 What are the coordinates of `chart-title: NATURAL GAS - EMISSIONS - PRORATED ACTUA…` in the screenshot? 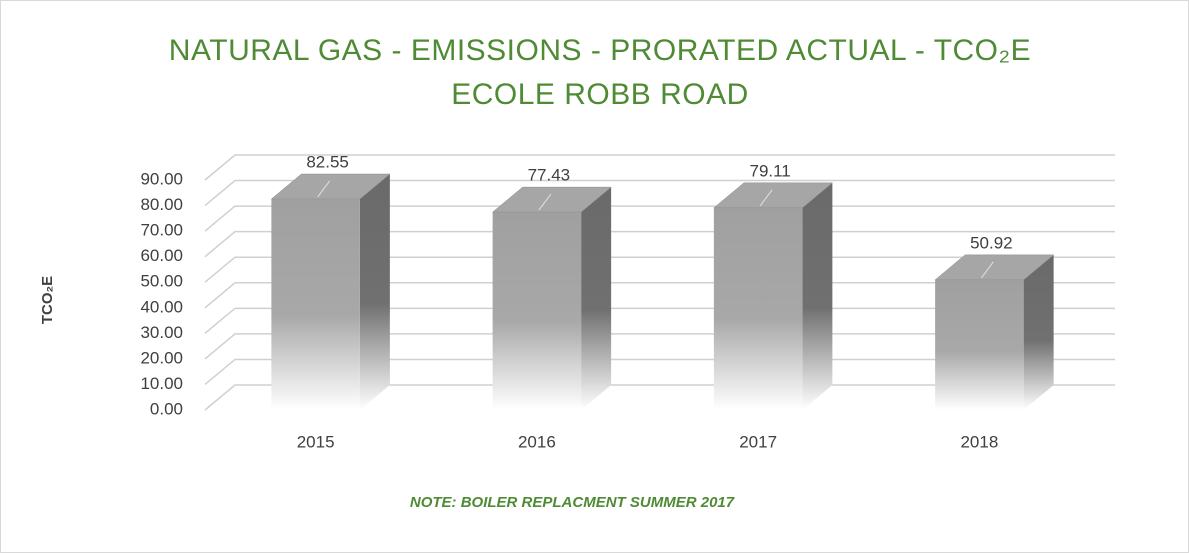 It's located at (600, 50).